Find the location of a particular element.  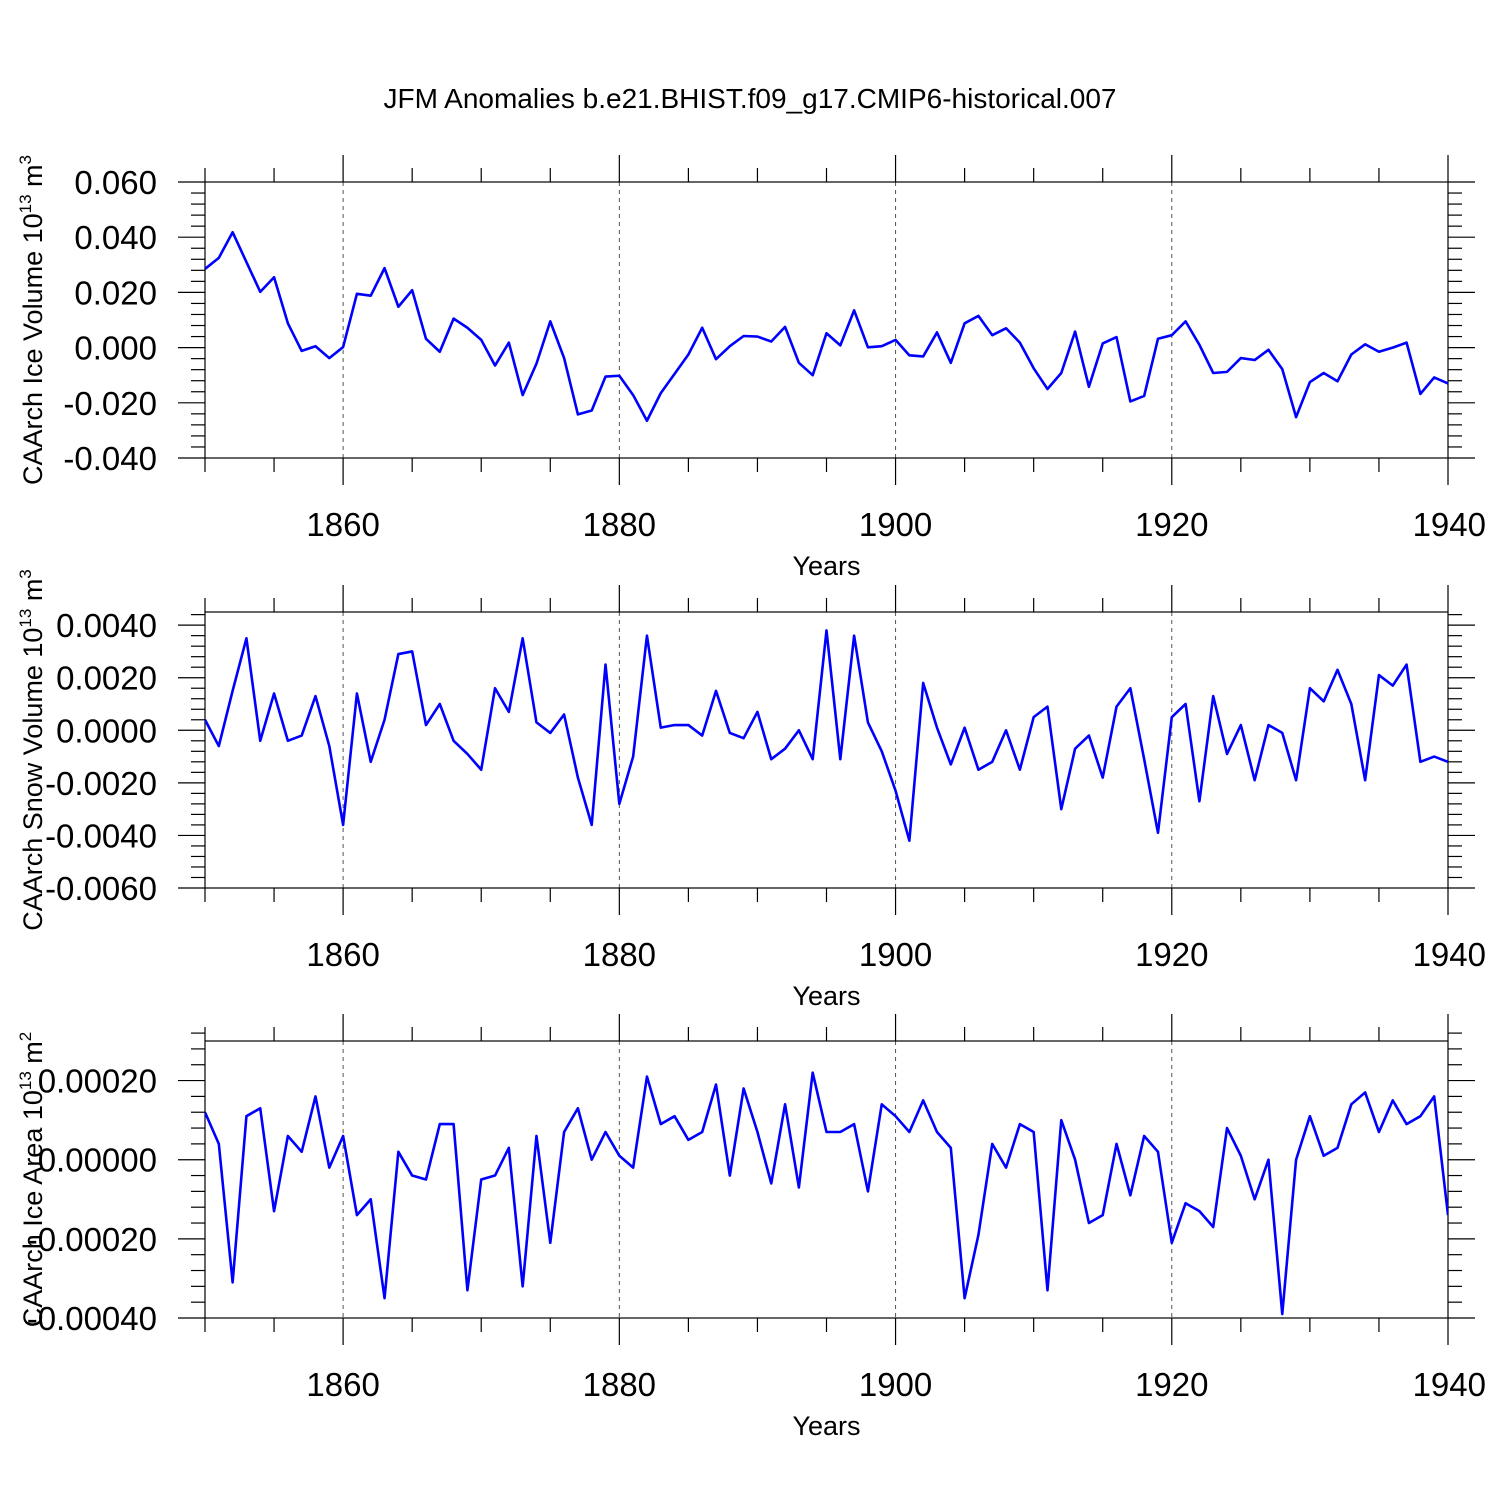

y-axis-label: CAArch Snow Volume 1013 m3 is located at coordinates (32, 750).